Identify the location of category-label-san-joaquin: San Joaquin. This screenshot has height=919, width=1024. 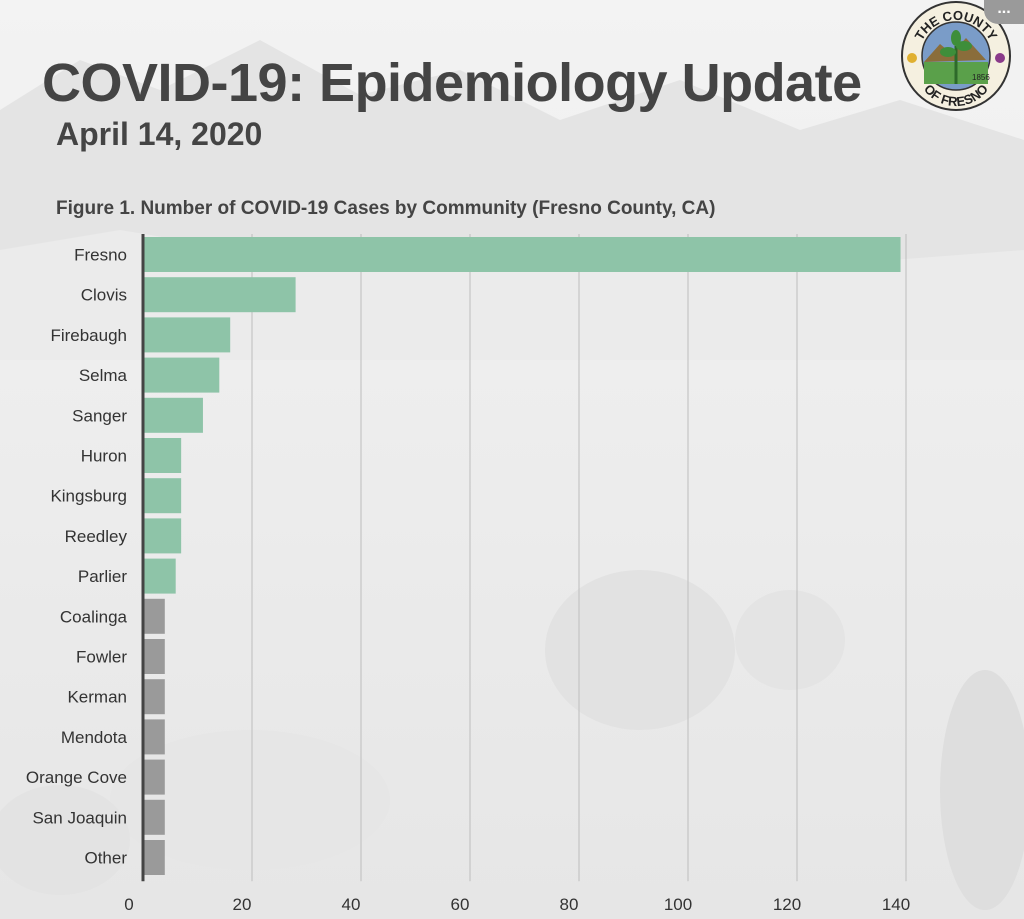
(79, 817).